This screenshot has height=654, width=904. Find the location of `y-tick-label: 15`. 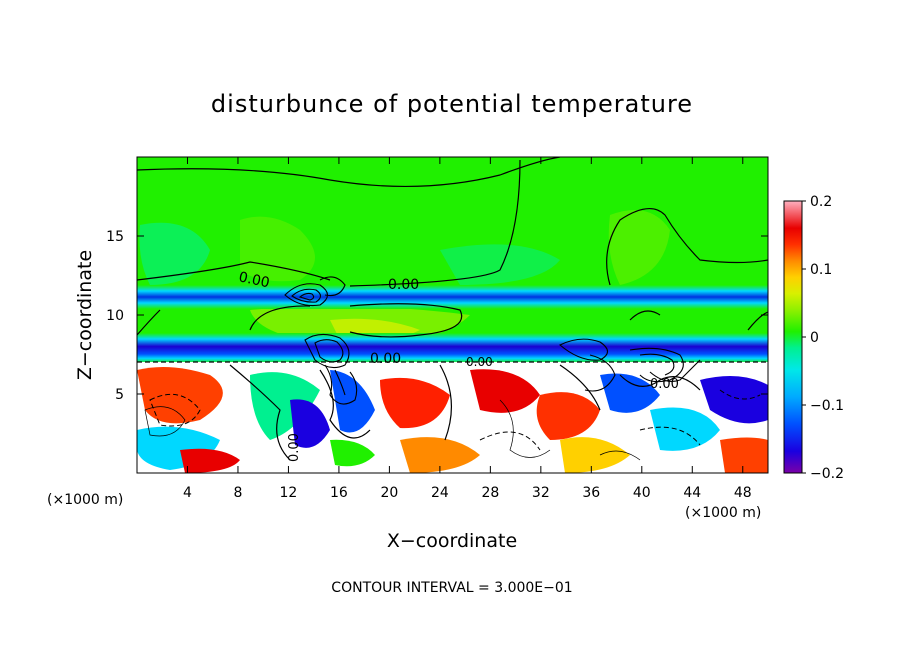

y-tick-label: 15 is located at coordinates (115, 237).